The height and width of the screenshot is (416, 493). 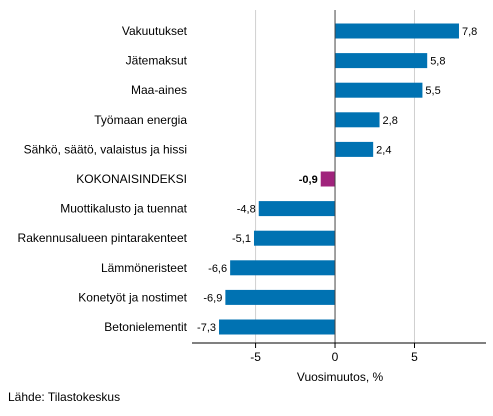 What do you see at coordinates (103, 238) in the screenshot?
I see `category-label: Rakennusalueen pintarakenteet` at bounding box center [103, 238].